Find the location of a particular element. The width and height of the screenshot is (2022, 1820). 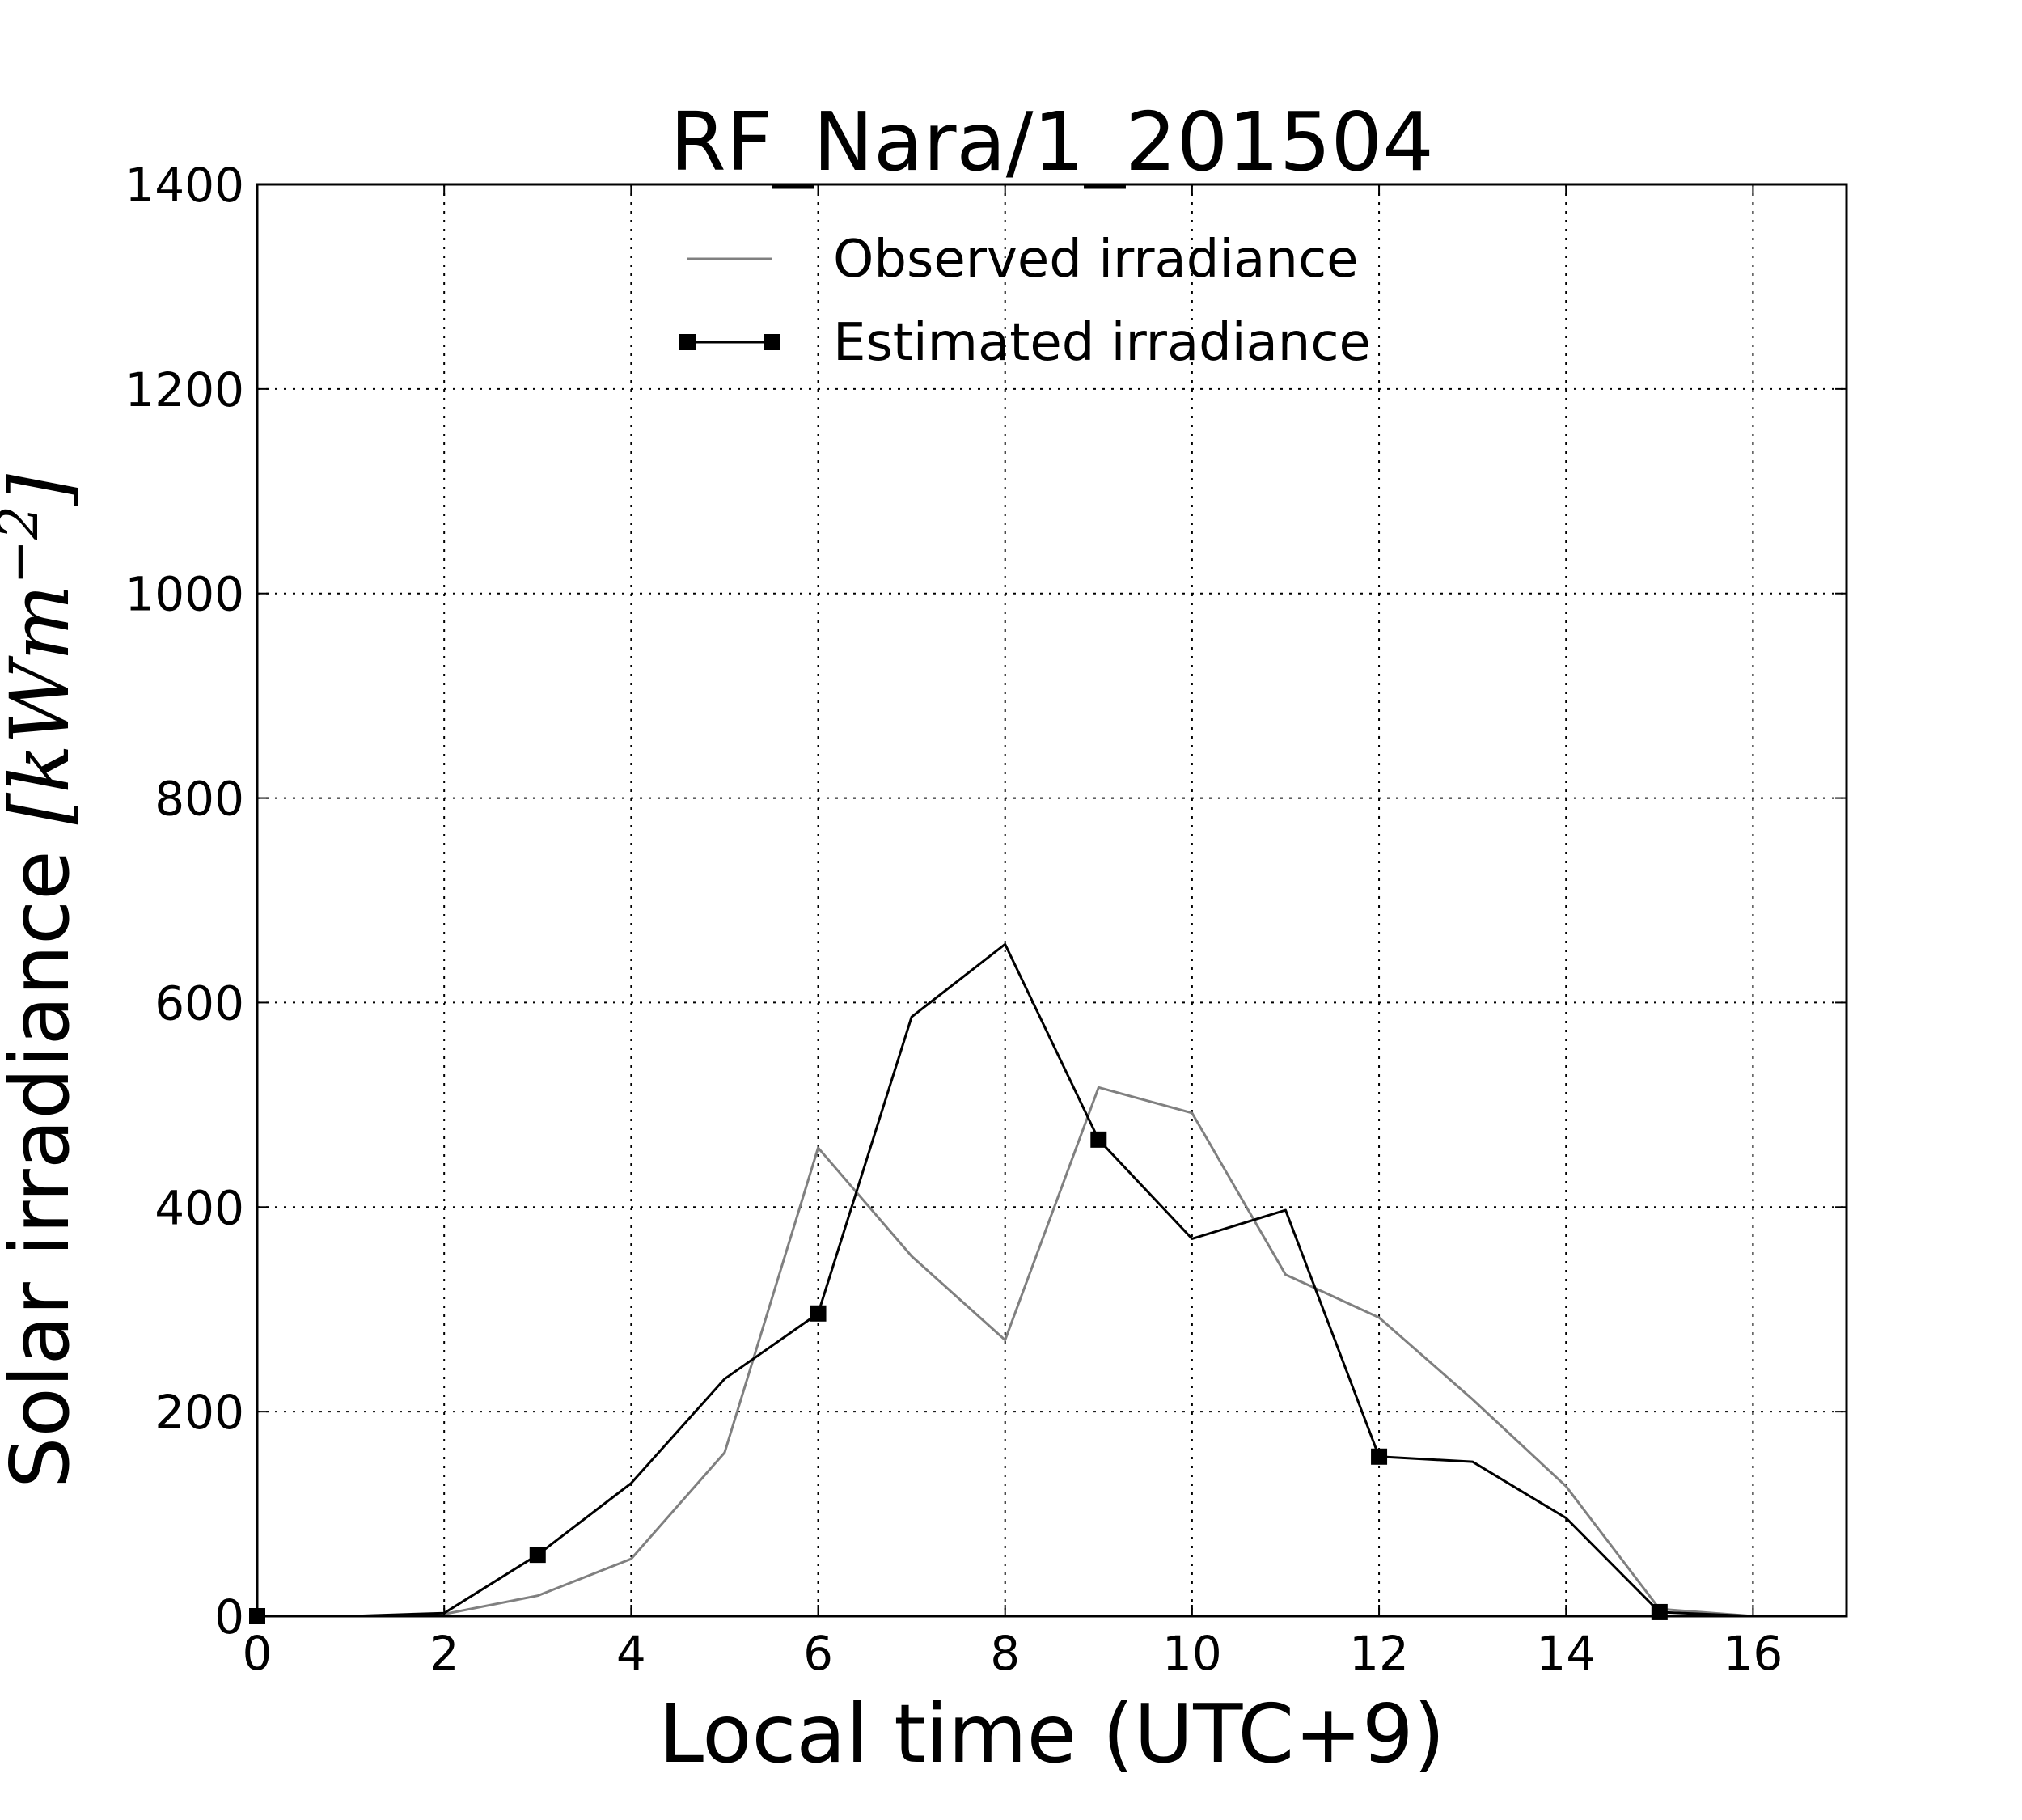

y-tick-label: 400 is located at coordinates (199, 1207).